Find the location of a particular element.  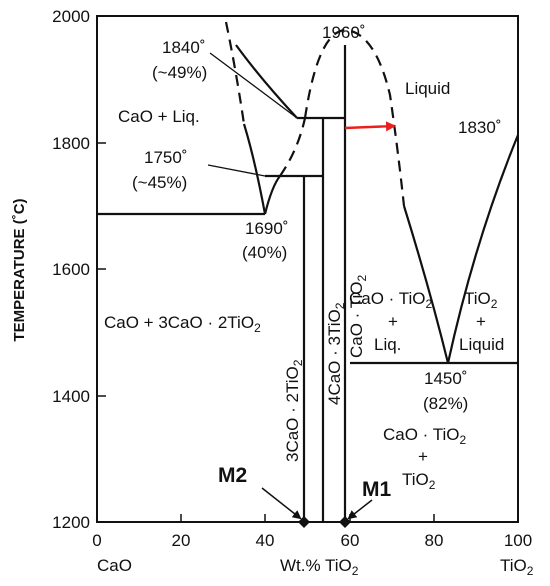

x-tick-0: 0 is located at coordinates (96, 540).